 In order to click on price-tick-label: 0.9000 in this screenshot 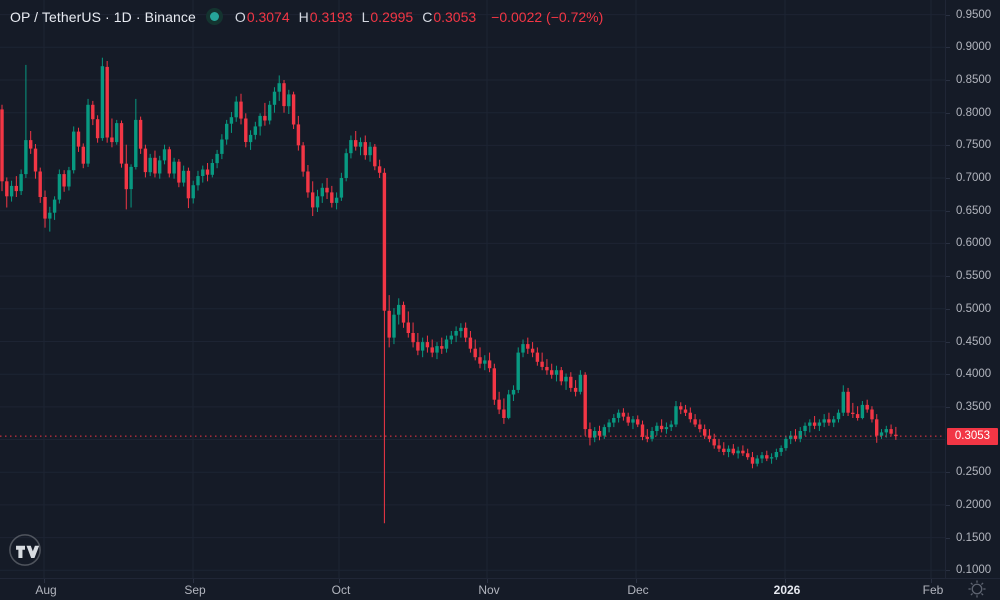, I will do `click(974, 47)`.